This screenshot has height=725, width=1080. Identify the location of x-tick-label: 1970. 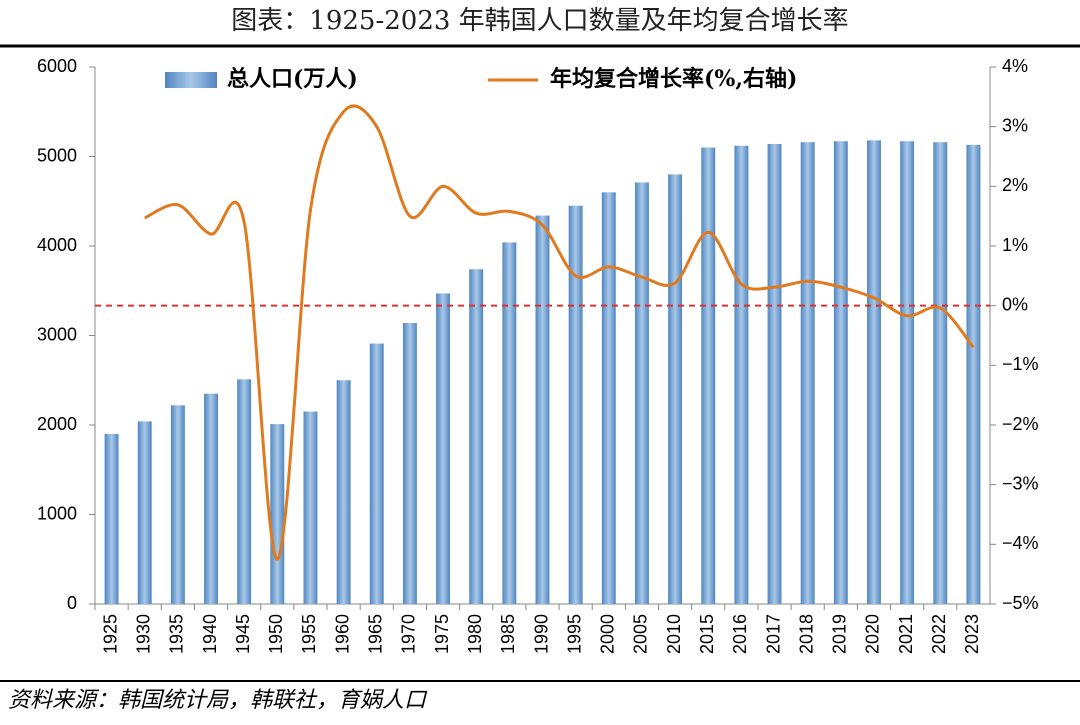
(409, 634).